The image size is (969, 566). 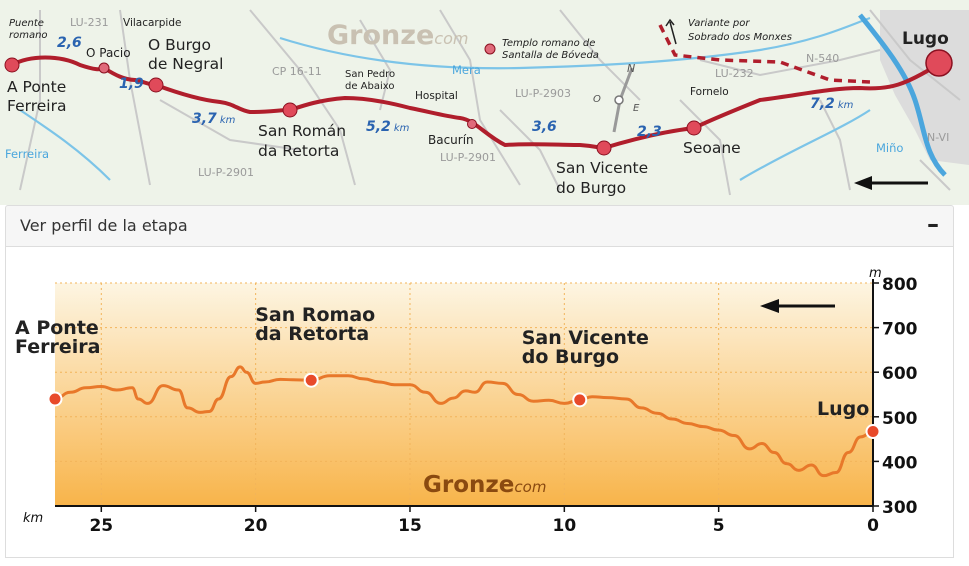 What do you see at coordinates (822, 58) in the screenshot?
I see `road-label: N-540` at bounding box center [822, 58].